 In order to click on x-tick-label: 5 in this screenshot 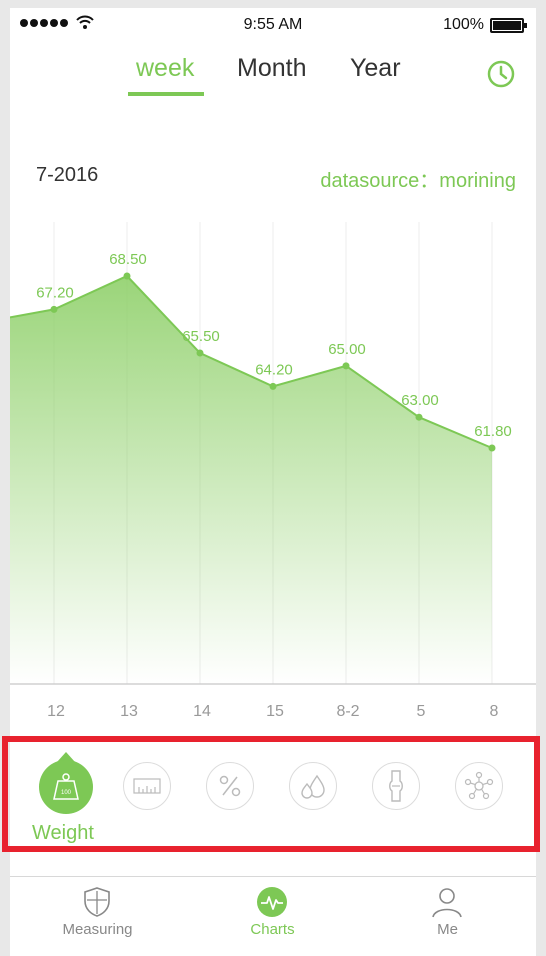, I will do `click(421, 711)`.